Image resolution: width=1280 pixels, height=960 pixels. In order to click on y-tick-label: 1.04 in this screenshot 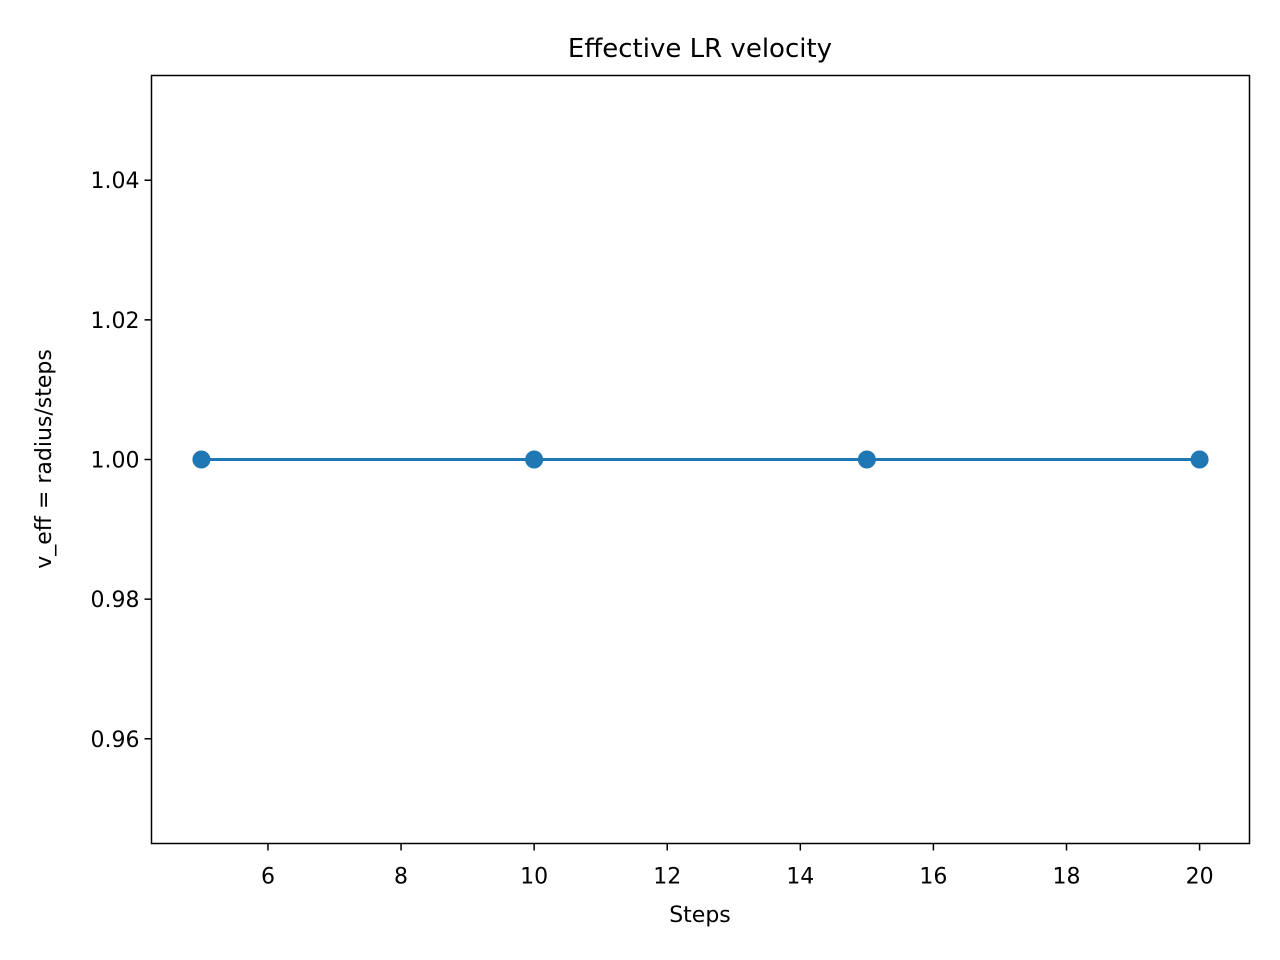, I will do `click(115, 181)`.